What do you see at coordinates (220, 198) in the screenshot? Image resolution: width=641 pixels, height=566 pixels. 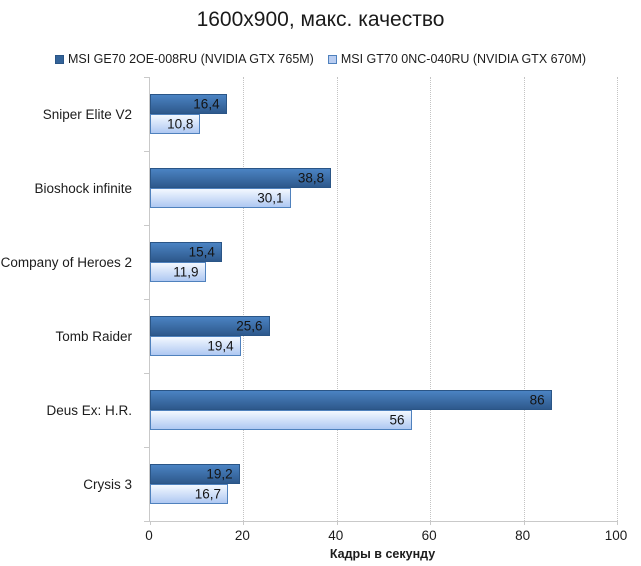 I see `bar-gt70: 30,1` at bounding box center [220, 198].